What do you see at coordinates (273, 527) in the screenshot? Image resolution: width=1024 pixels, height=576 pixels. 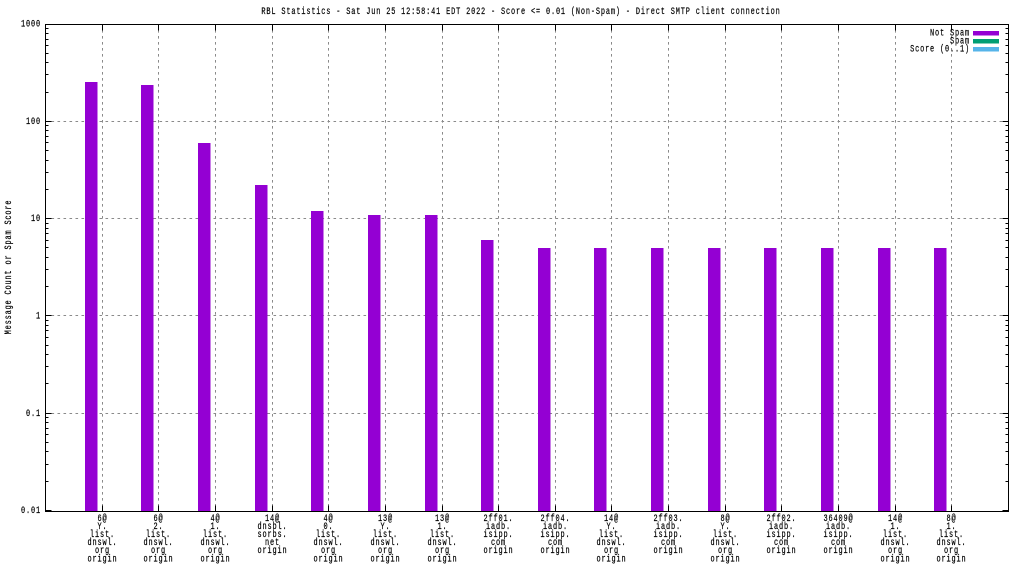 I see `svg-text: dnsbl.` at bounding box center [273, 527].